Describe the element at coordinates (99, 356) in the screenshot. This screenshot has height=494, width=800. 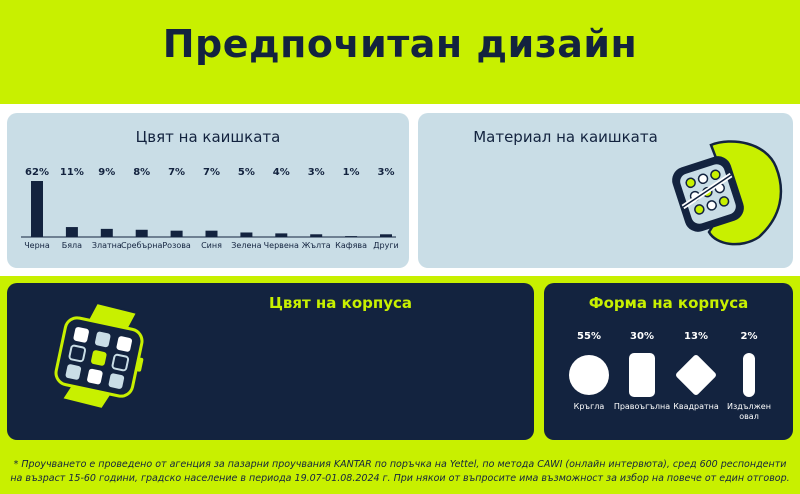
I see `smartwatch-icon` at that location.